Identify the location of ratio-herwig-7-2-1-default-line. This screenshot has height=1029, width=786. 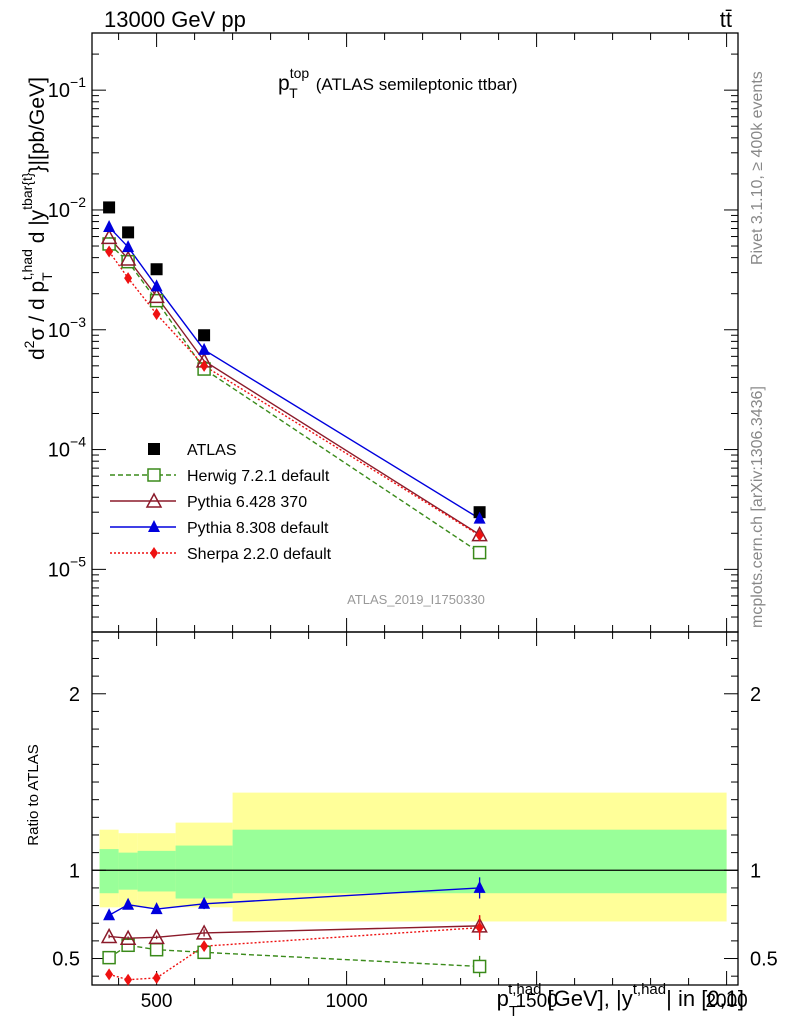
(294, 956).